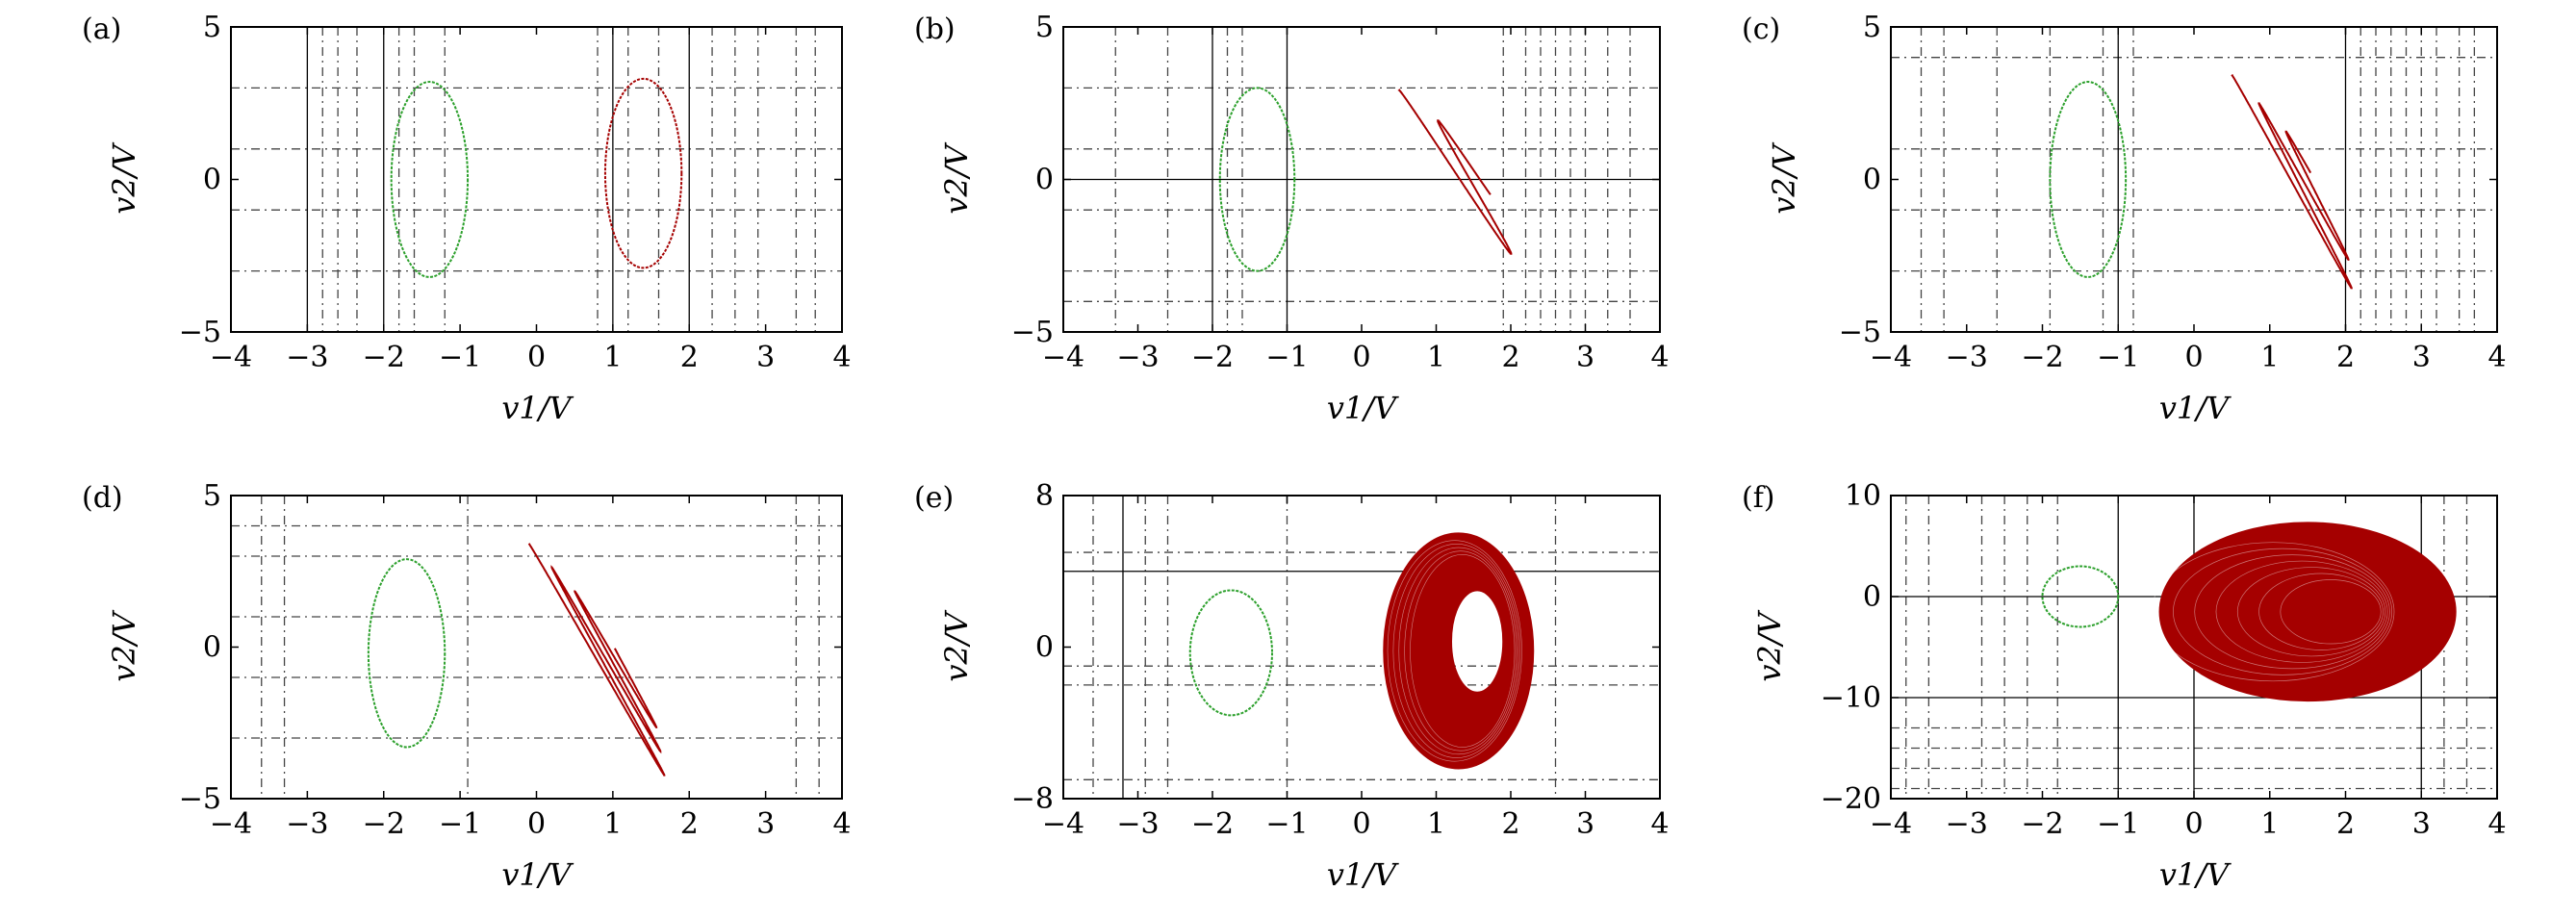  What do you see at coordinates (1032, 799) in the screenshot?
I see `y-tick-label: −8` at bounding box center [1032, 799].